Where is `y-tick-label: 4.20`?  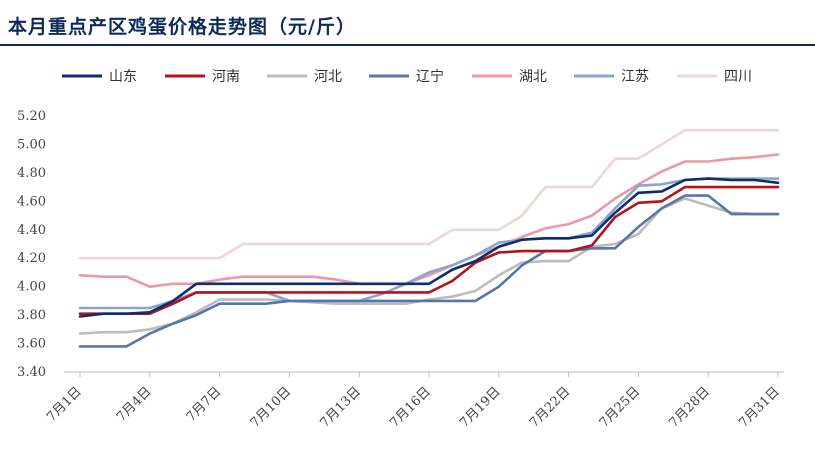 y-tick-label: 4.20 is located at coordinates (31, 258).